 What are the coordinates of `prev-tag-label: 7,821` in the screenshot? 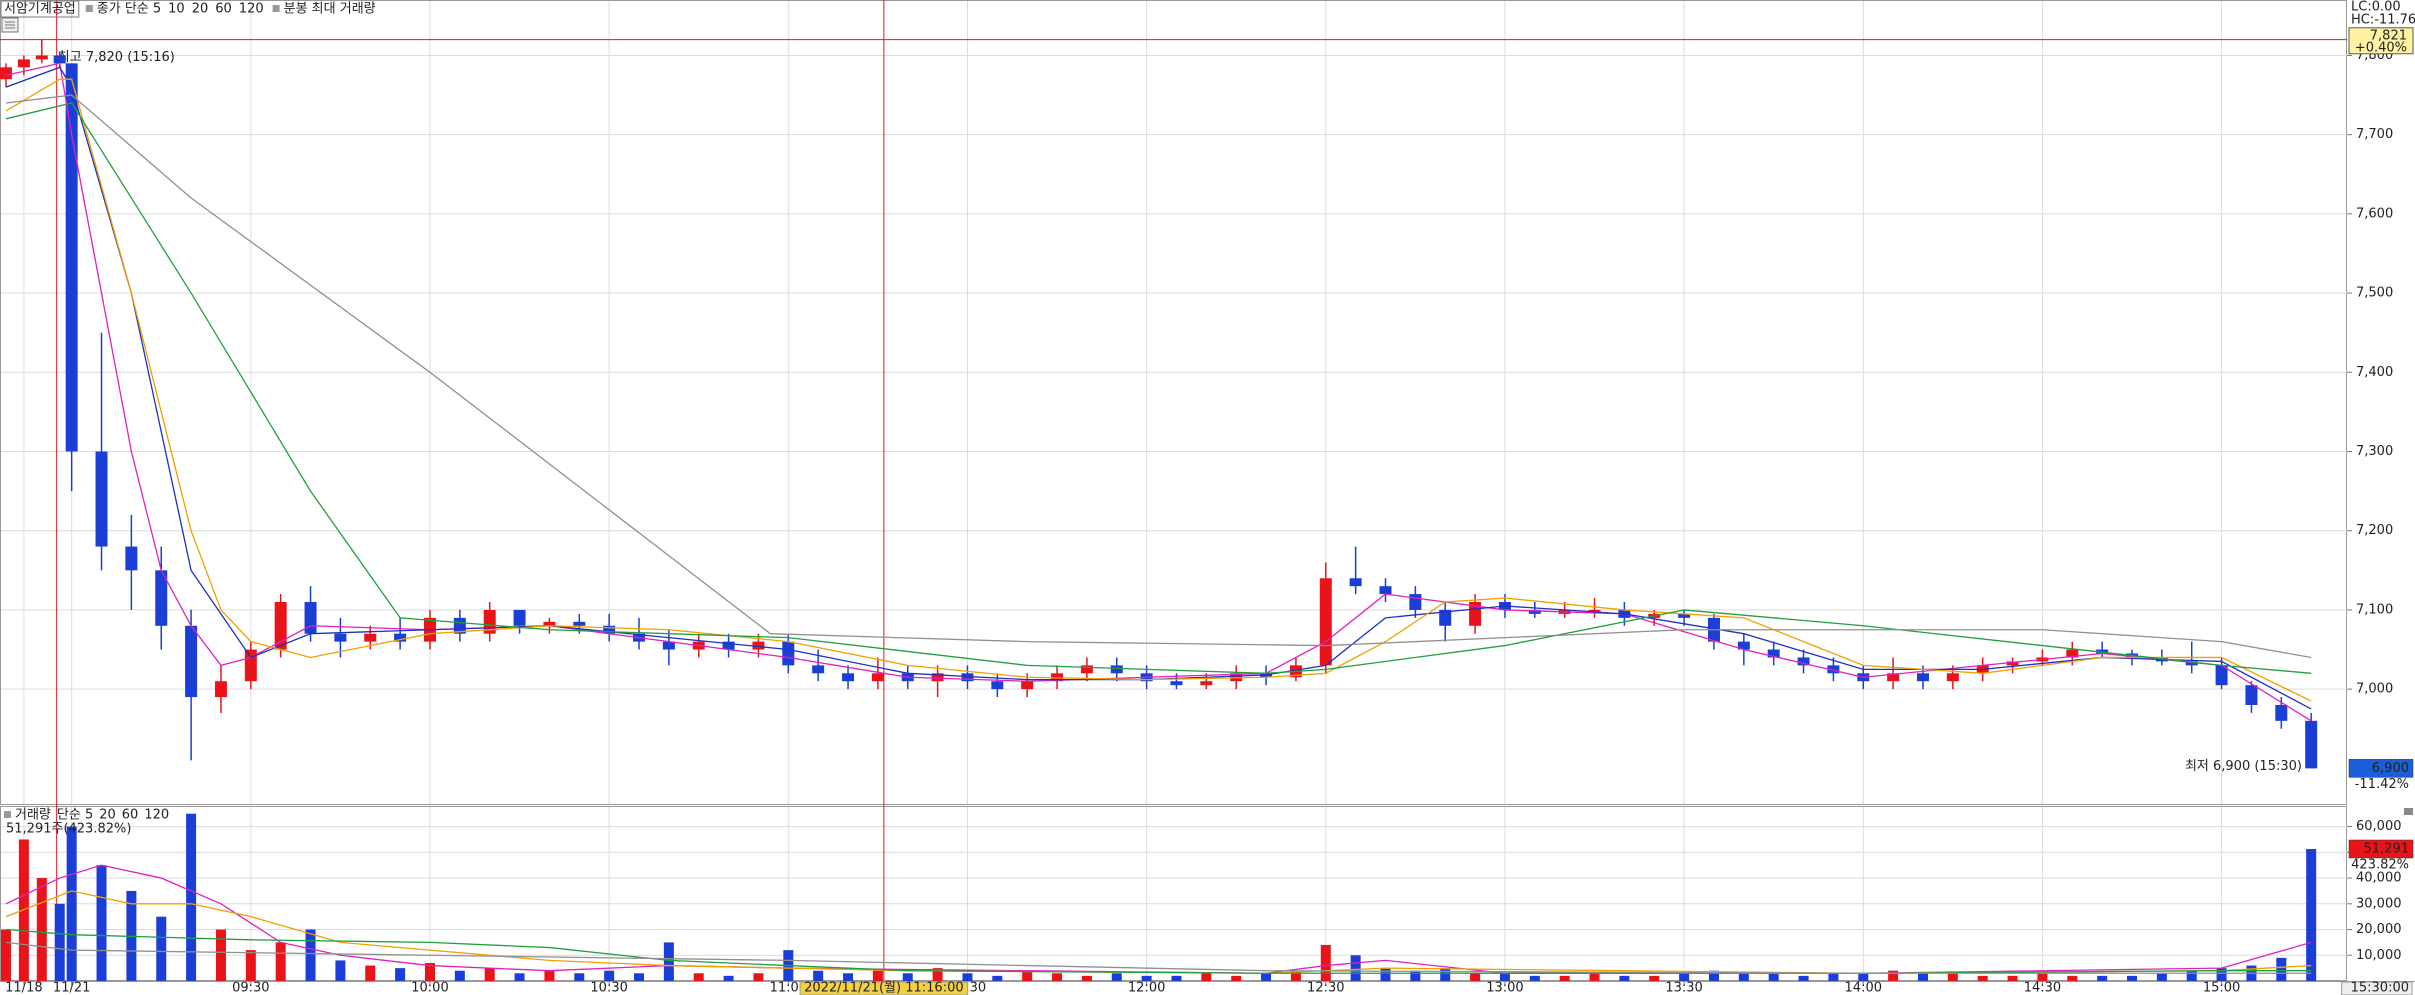 It's located at (2388, 35).